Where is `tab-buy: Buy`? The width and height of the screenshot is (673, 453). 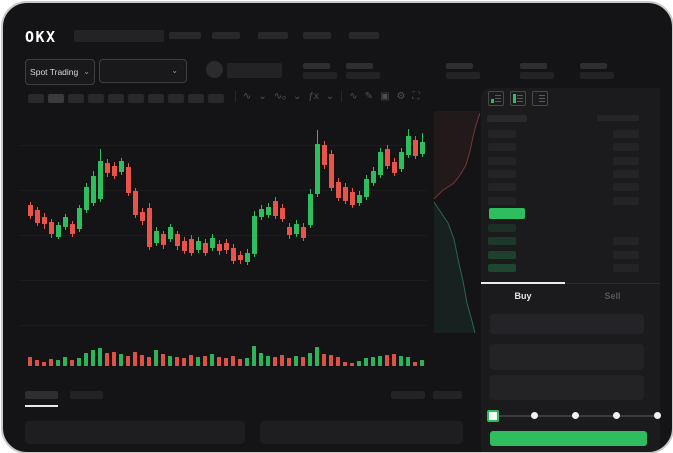
tab-buy: Buy is located at coordinates (523, 296).